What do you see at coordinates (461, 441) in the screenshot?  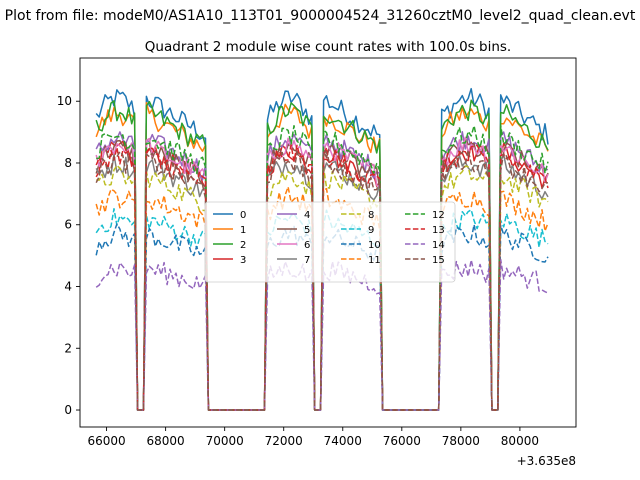 I see `x-tick-label: 78000` at bounding box center [461, 441].